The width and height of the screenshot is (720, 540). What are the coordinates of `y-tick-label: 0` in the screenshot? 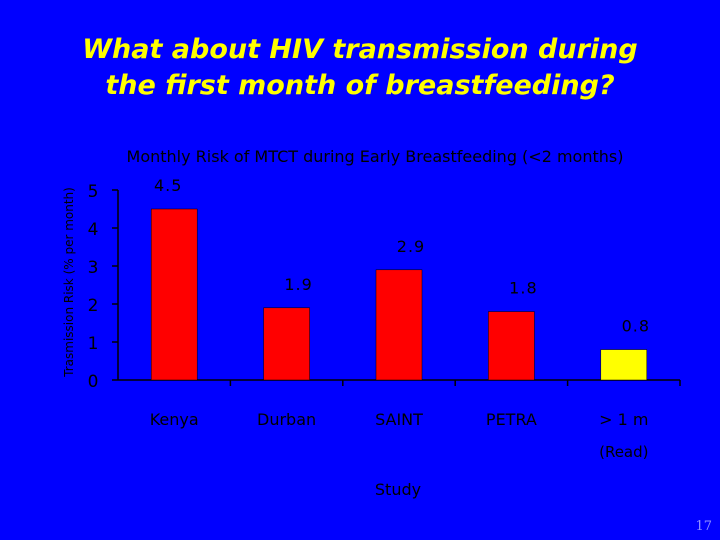 It's located at (93, 382).